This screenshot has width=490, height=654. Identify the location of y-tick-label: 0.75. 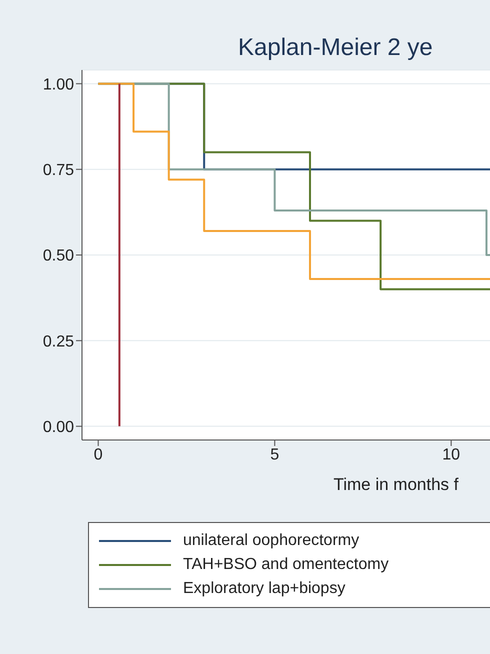
(58, 171).